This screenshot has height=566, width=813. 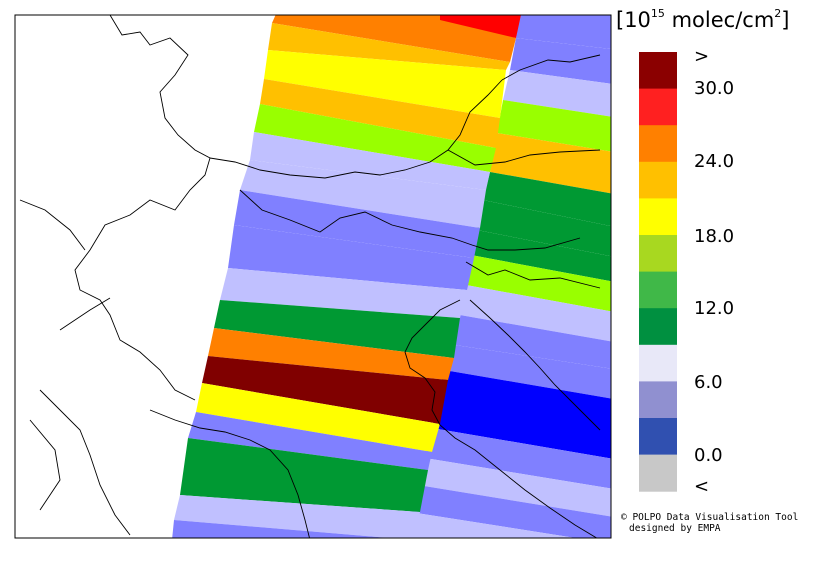 What do you see at coordinates (714, 161) in the screenshot?
I see `colorbar-label-24: 24.0` at bounding box center [714, 161].